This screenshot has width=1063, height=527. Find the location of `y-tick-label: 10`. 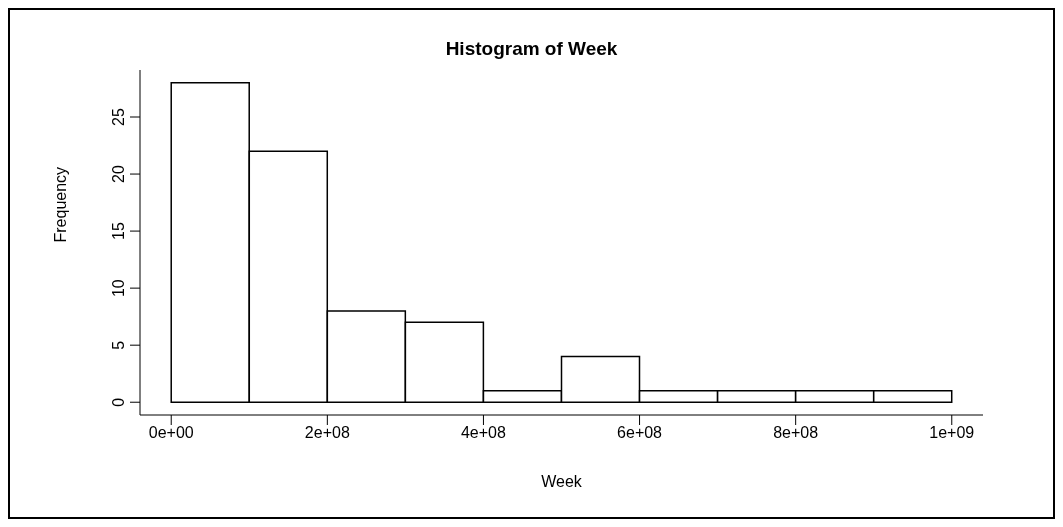

y-tick-label: 10 is located at coordinates (118, 288).